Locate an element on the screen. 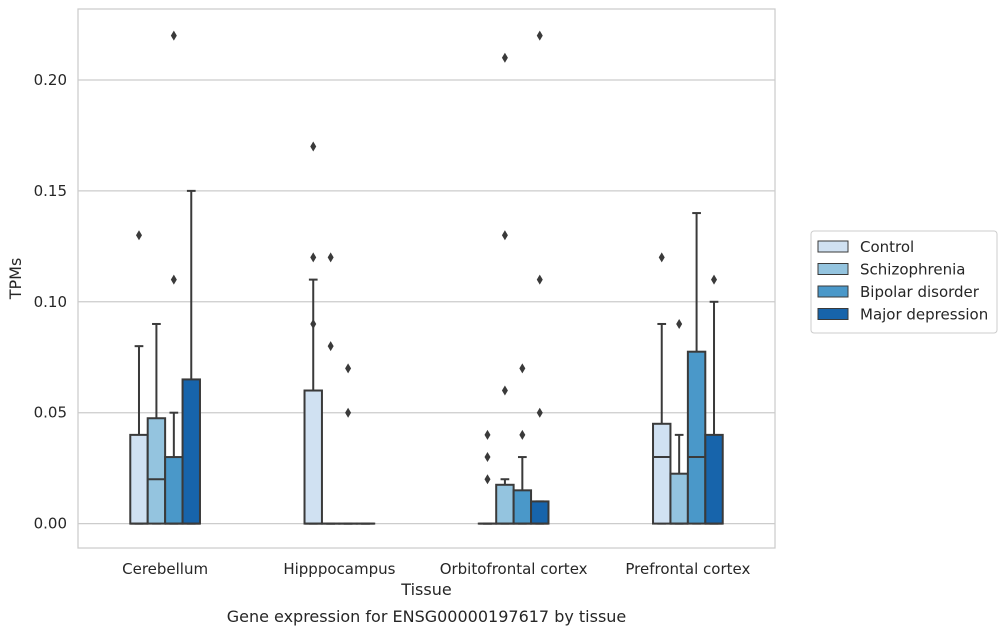 This screenshot has width=1007, height=634. legend-frame is located at coordinates (904, 282).